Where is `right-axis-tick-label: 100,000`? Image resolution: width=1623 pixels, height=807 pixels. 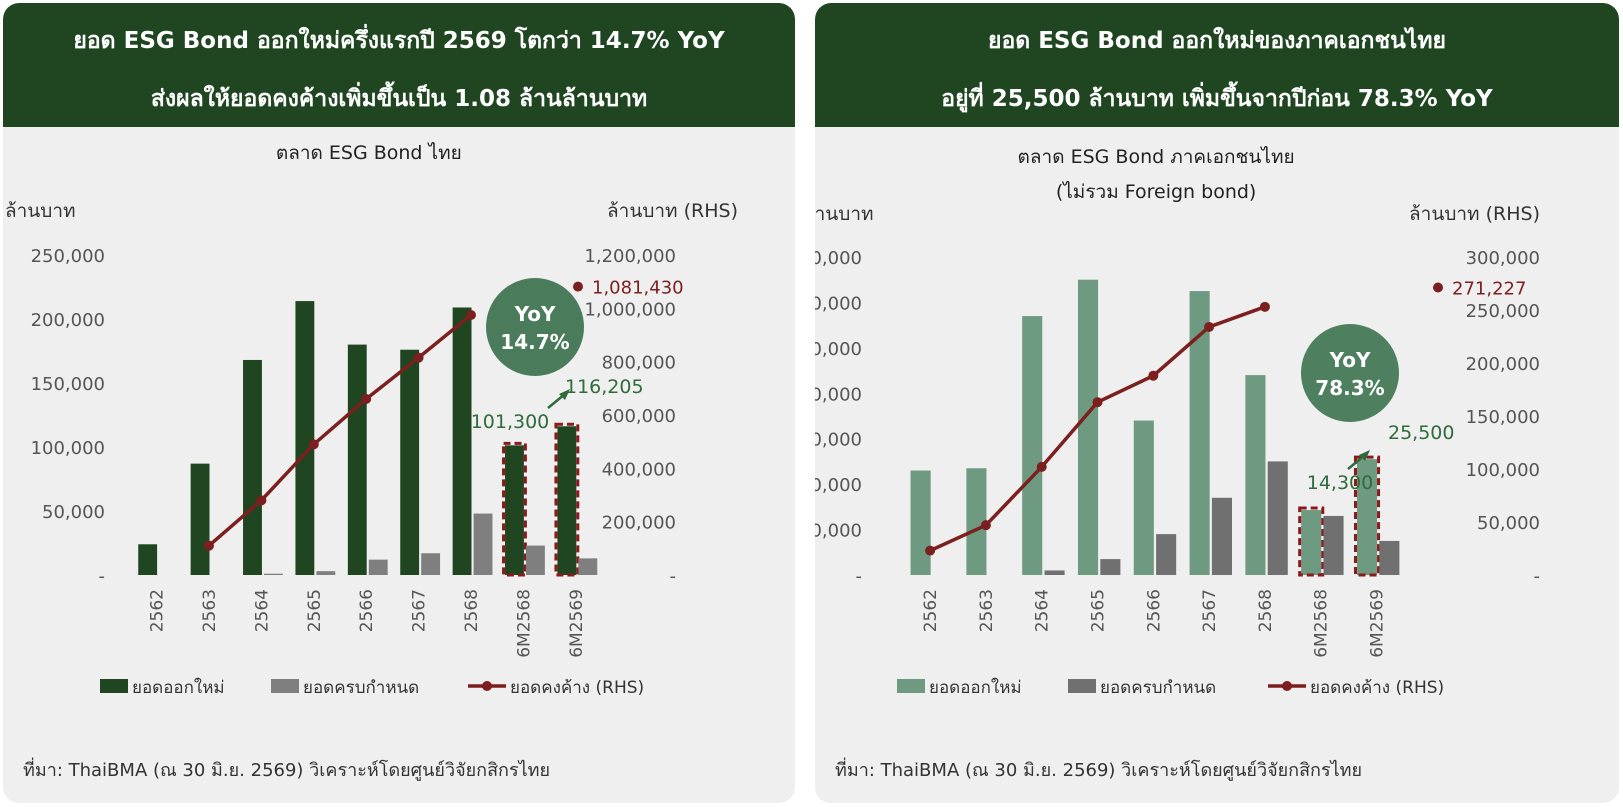
right-axis-tick-label: 100,000 is located at coordinates (1503, 470).